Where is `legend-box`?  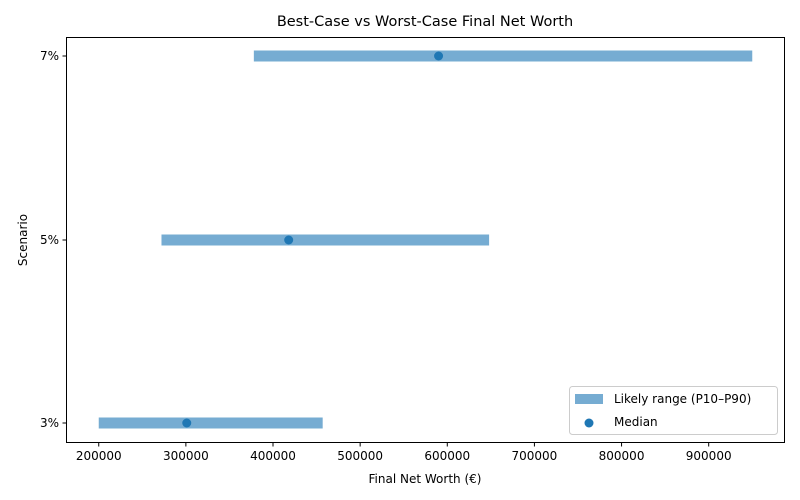
legend-box is located at coordinates (673, 410).